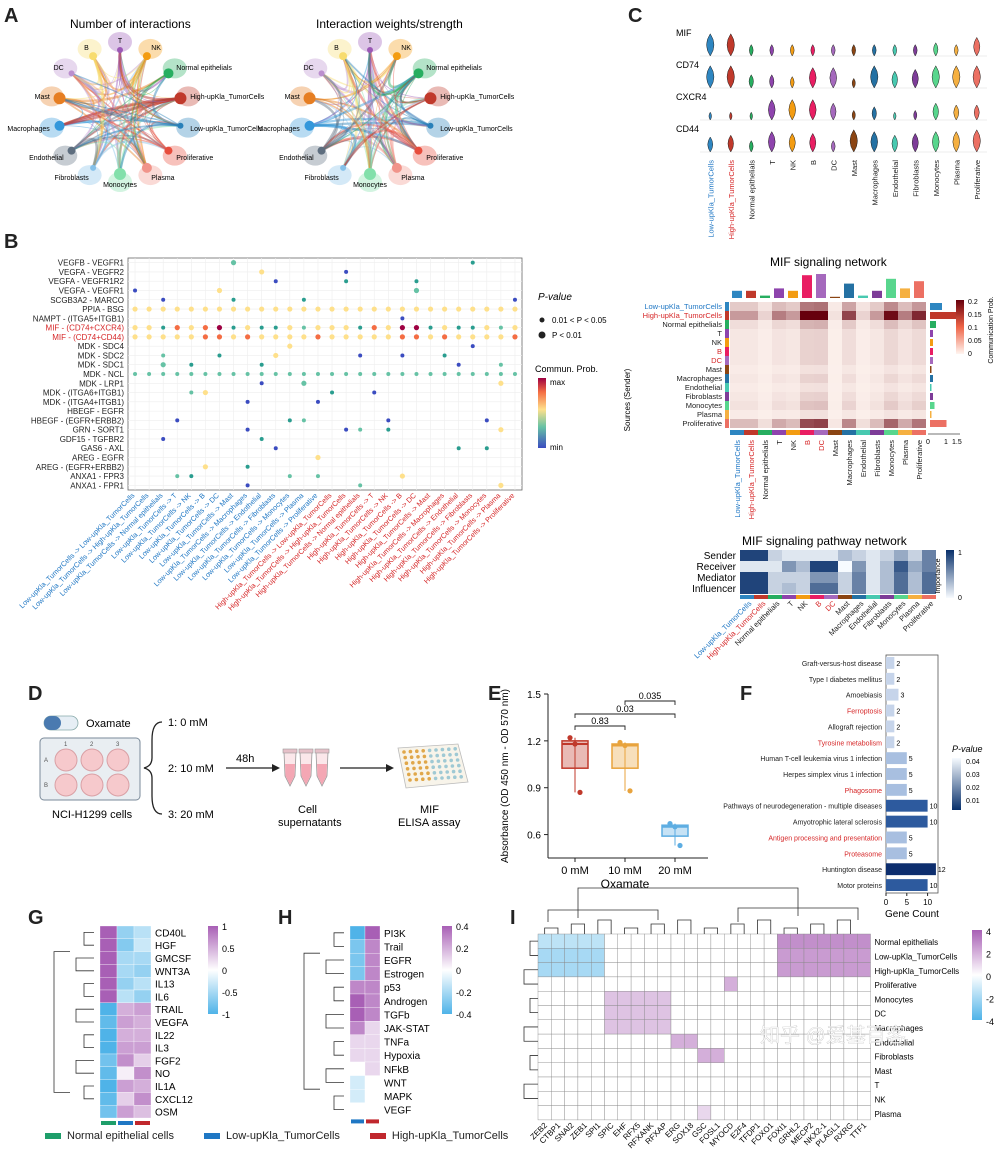 The width and height of the screenshot is (1000, 1150). Describe the element at coordinates (92, 439) in the screenshot. I see `dot-plot-row-label: GDF15 - TGFBR2` at that location.